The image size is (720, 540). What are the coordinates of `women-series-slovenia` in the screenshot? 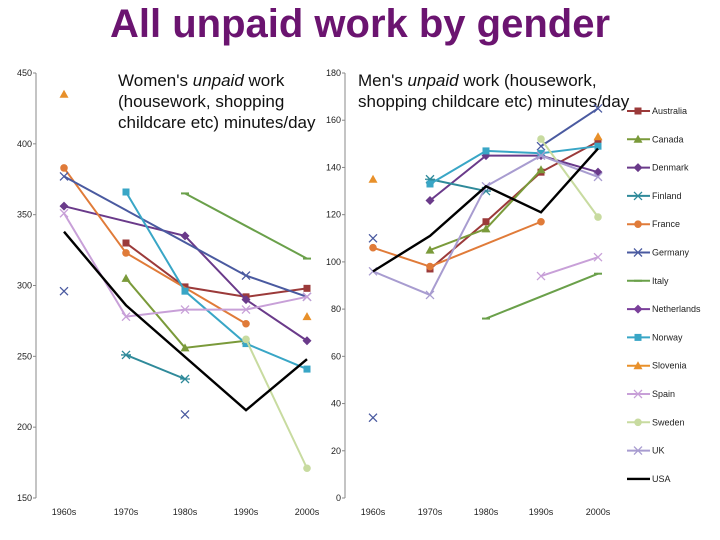 It's located at (307, 316).